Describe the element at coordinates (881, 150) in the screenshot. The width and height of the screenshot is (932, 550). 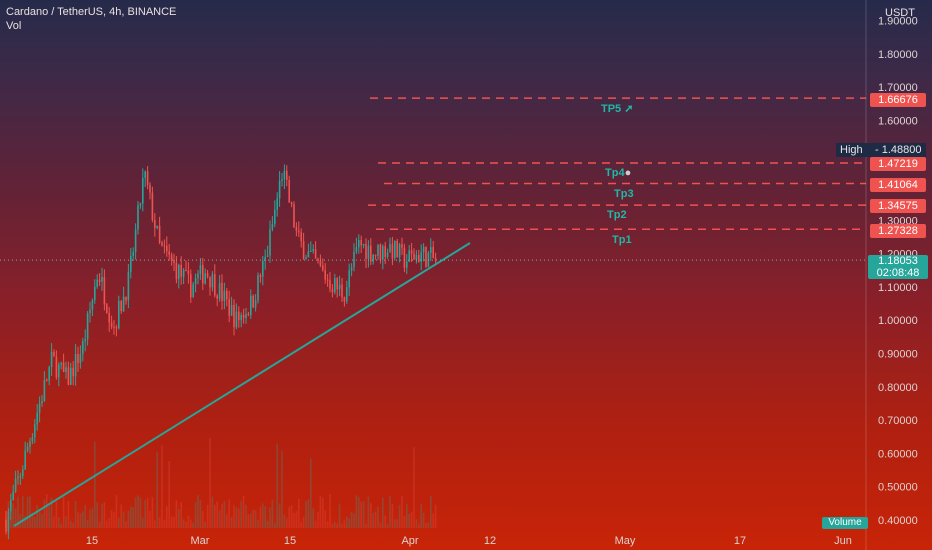
I see `high-price-tag: High - 1.48800` at that location.